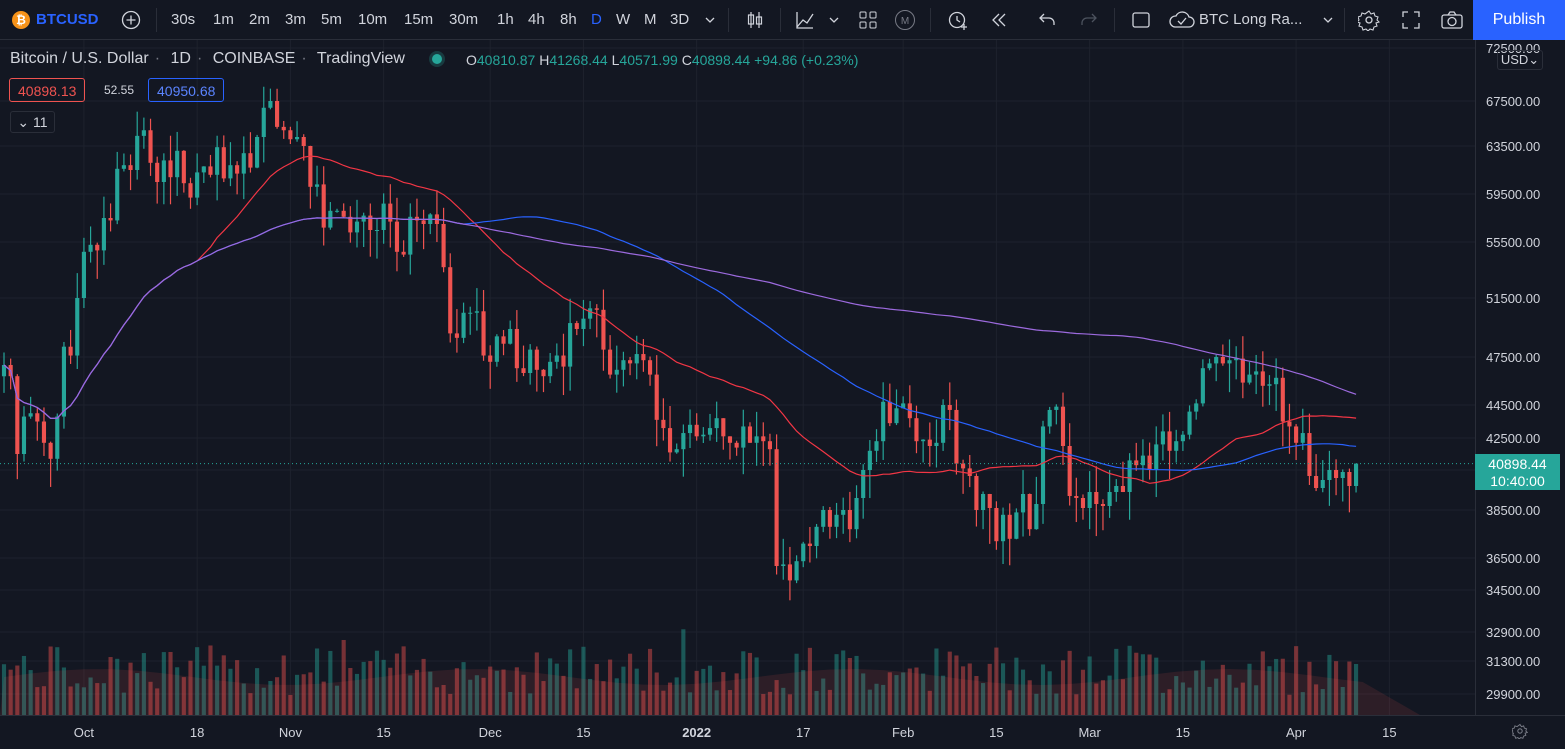 The height and width of the screenshot is (749, 1565). I want to click on interval-30s: 30s, so click(183, 19).